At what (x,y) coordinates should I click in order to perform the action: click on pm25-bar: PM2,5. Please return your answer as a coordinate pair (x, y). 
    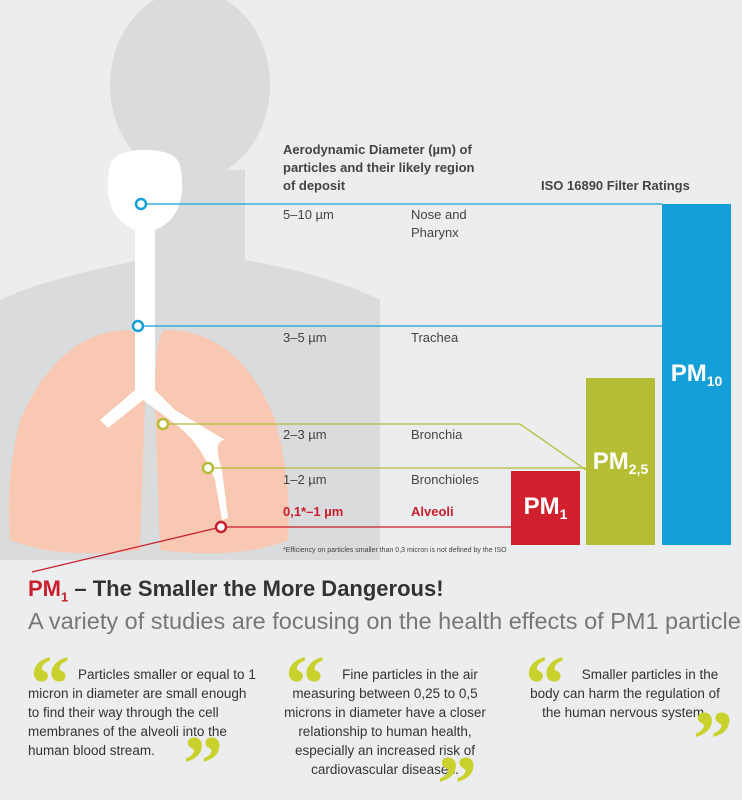
    Looking at the image, I should click on (620, 461).